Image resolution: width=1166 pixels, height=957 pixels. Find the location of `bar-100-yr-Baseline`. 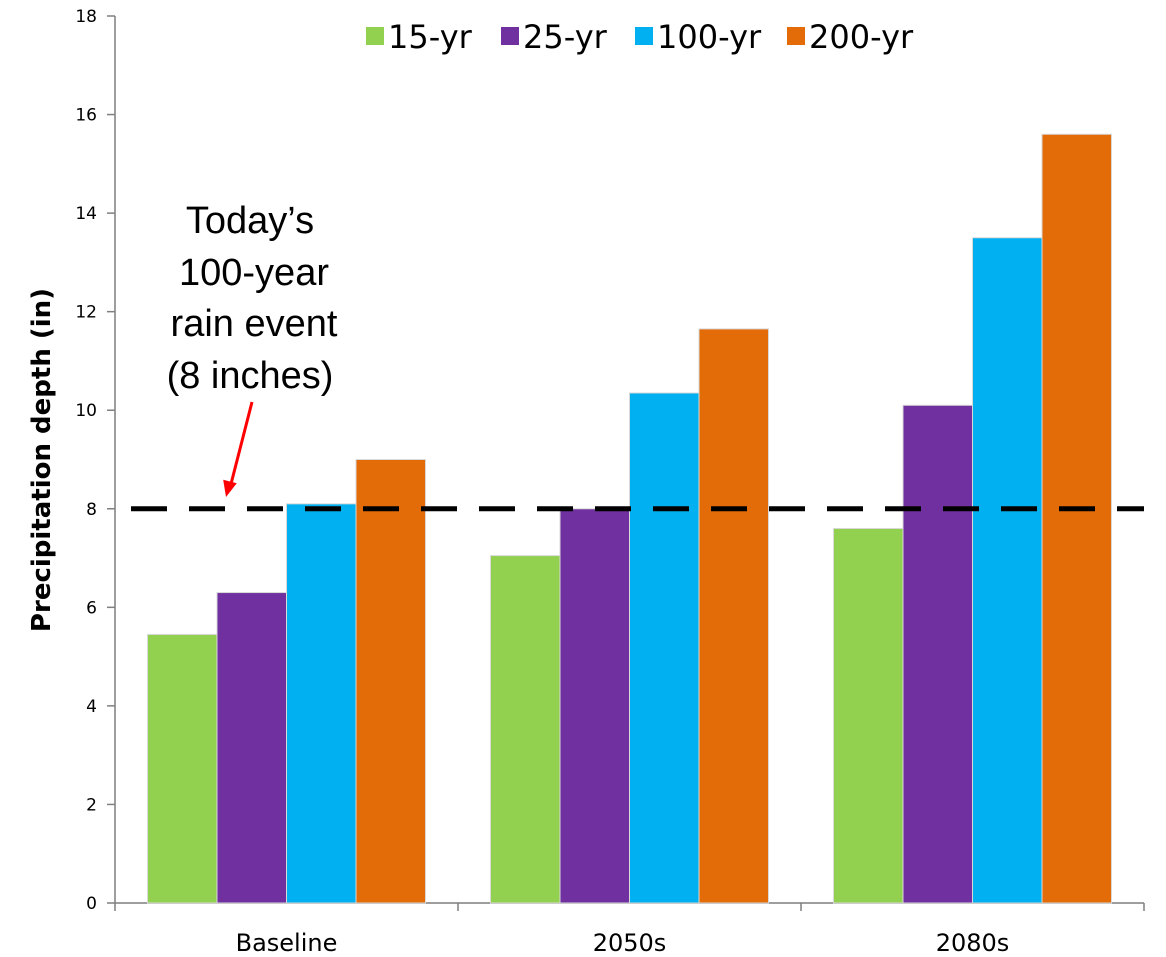

bar-100-yr-Baseline is located at coordinates (321, 703).